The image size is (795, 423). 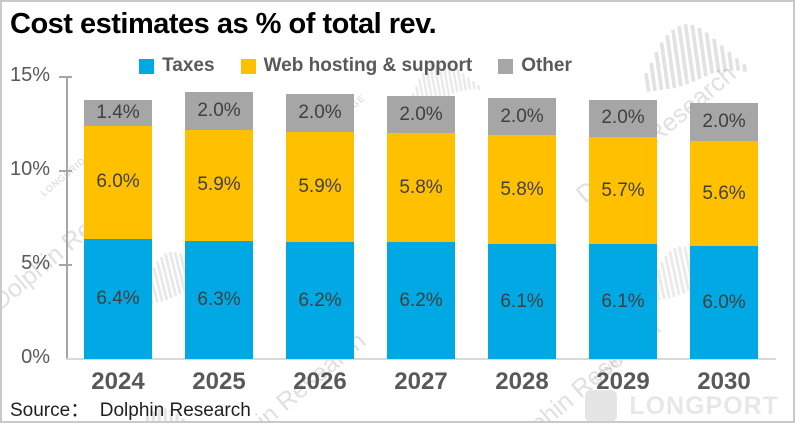 I want to click on bar-2025: 2.0% 5.9% 6.3% 2025, so click(x=219, y=243).